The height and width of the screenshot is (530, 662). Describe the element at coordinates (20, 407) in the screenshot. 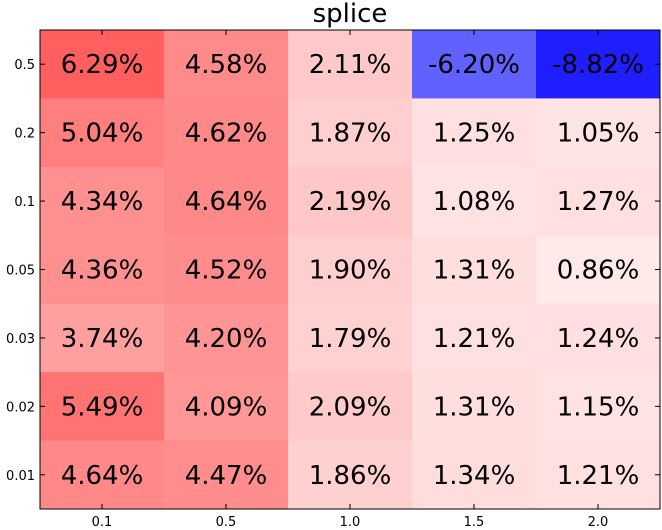

I see `y-tick-label-5: 0.02` at that location.